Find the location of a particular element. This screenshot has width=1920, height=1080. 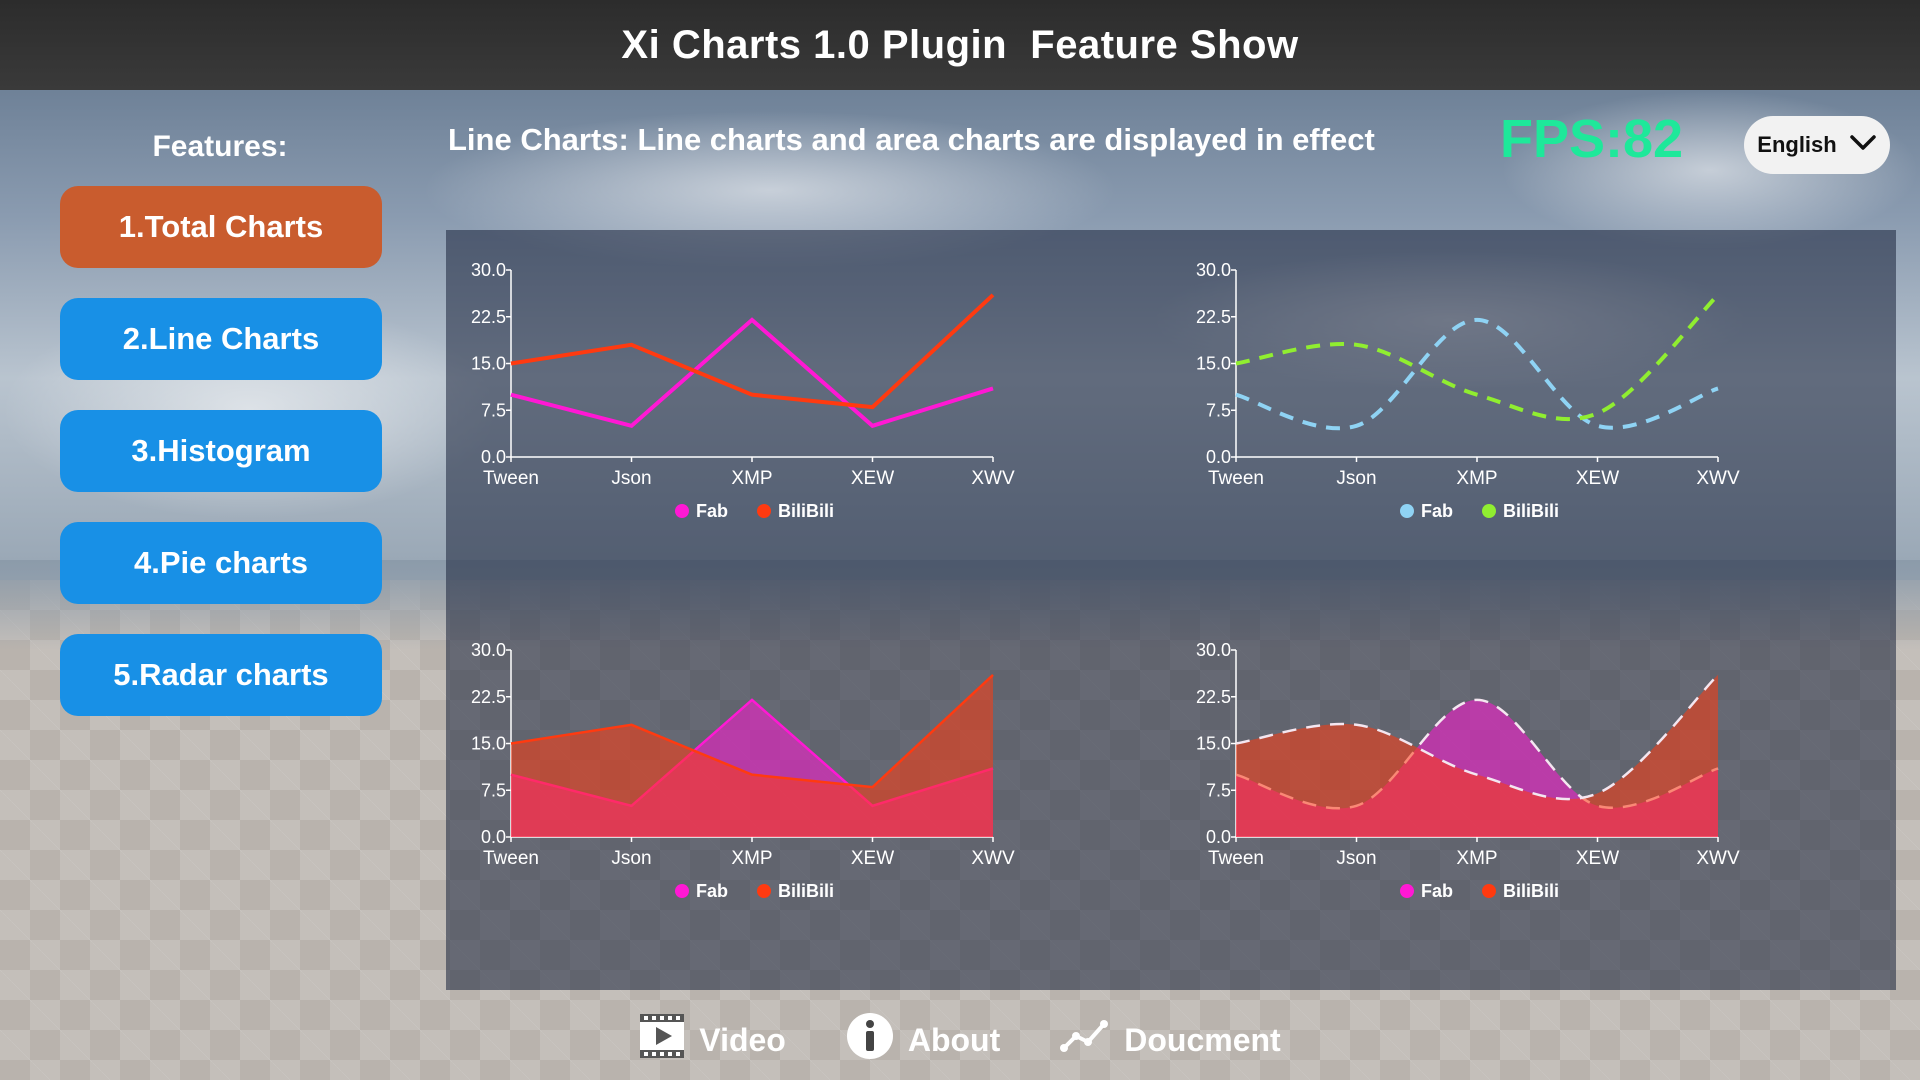

nav-radar-charts-button: 5.Radar charts is located at coordinates (221, 675).